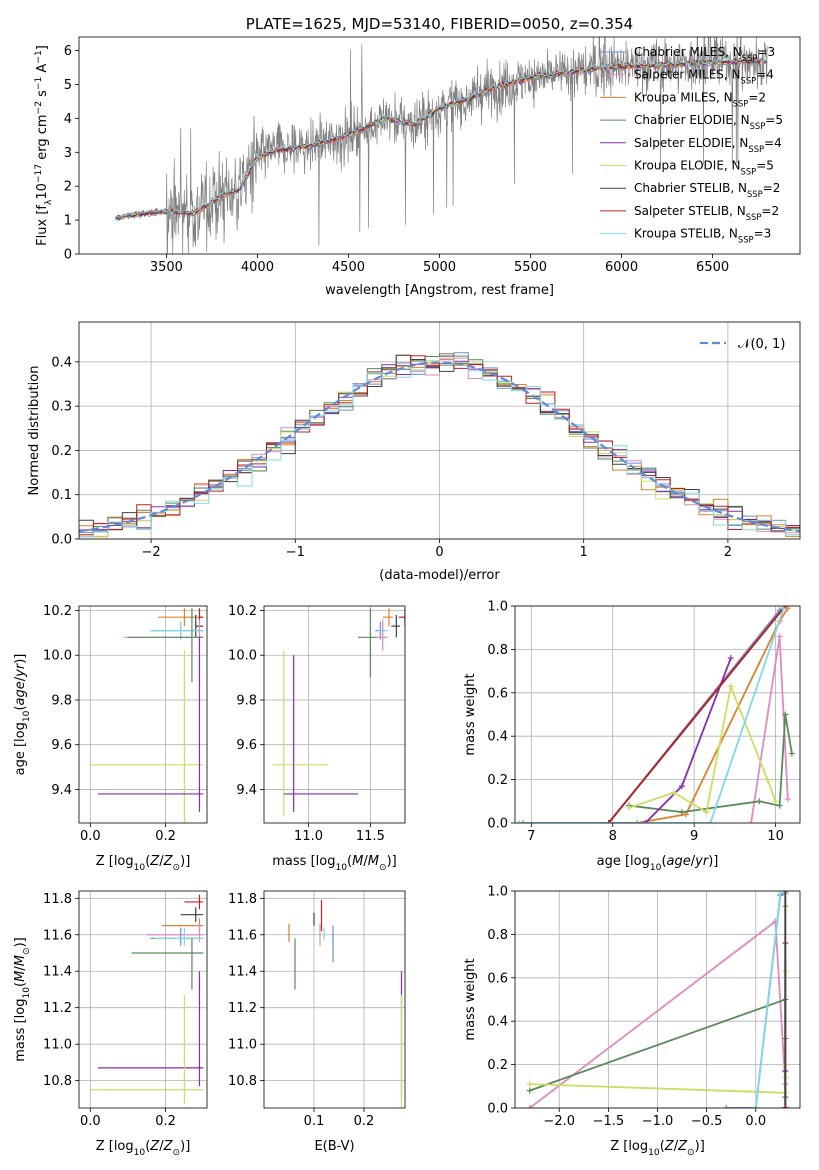 The image size is (819, 1170). What do you see at coordinates (68, 119) in the screenshot?
I see `y-tick-label: 4` at bounding box center [68, 119].